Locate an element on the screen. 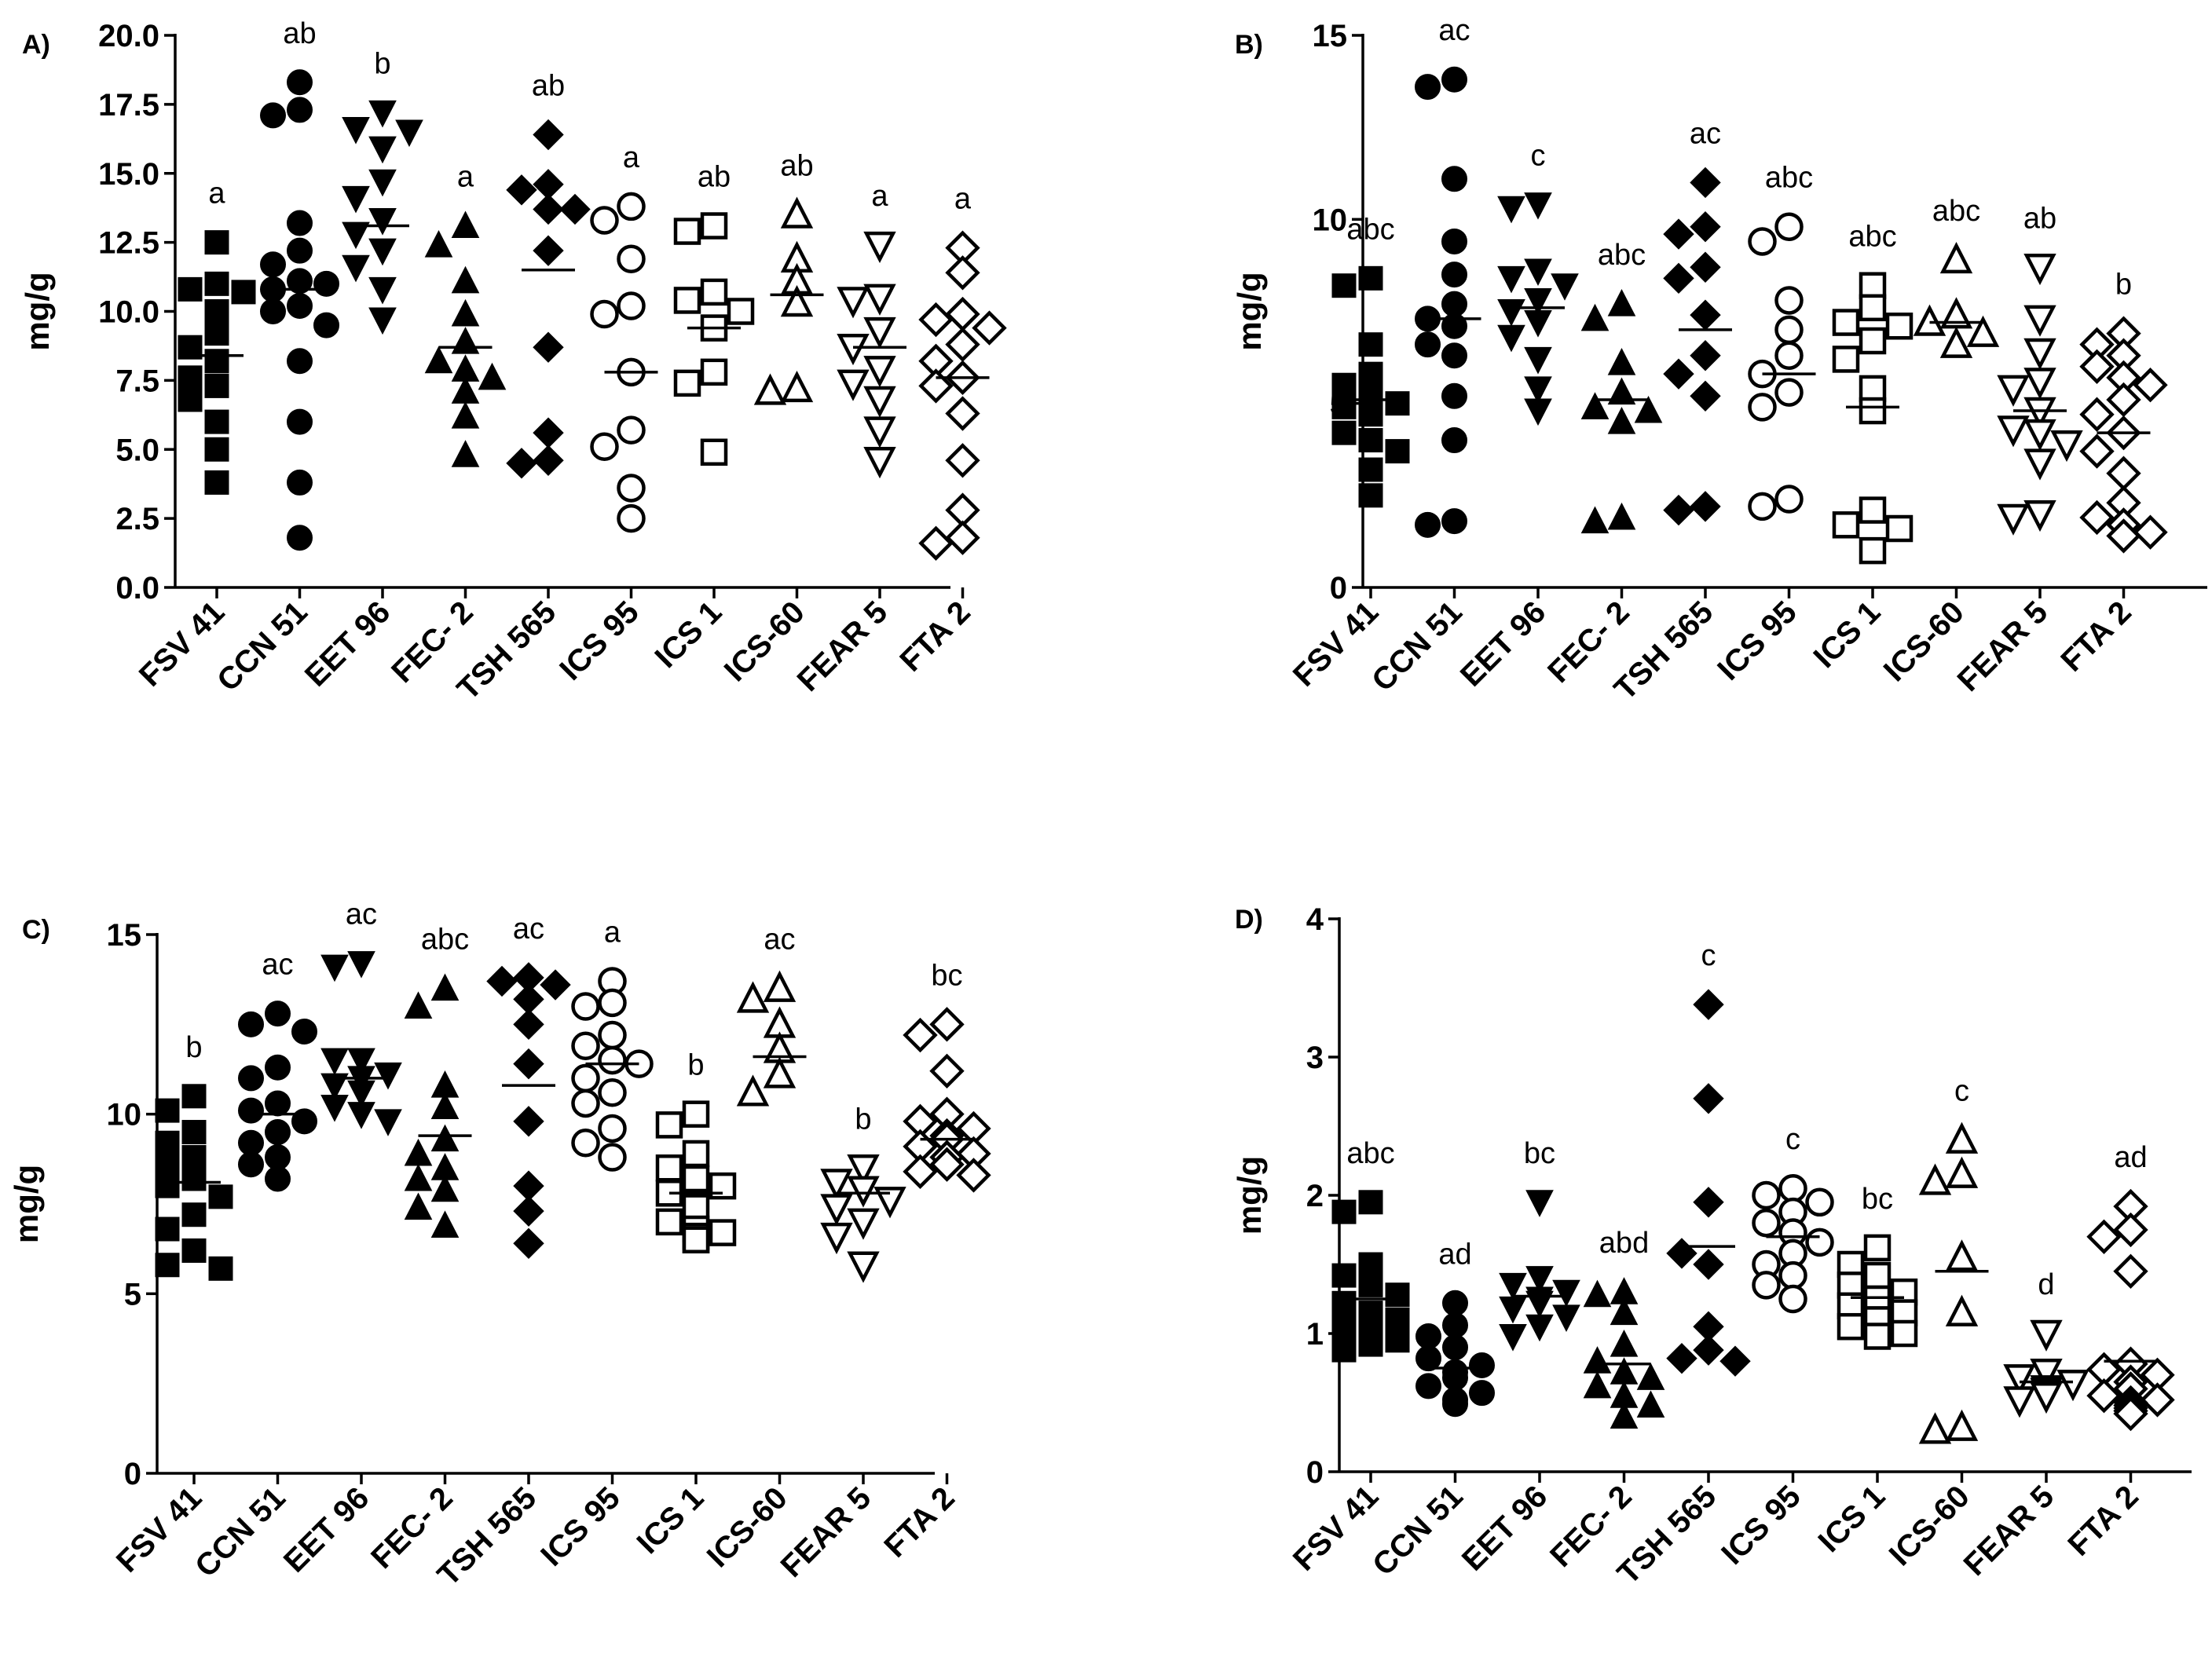  significance-label: c is located at coordinates (1708, 955).